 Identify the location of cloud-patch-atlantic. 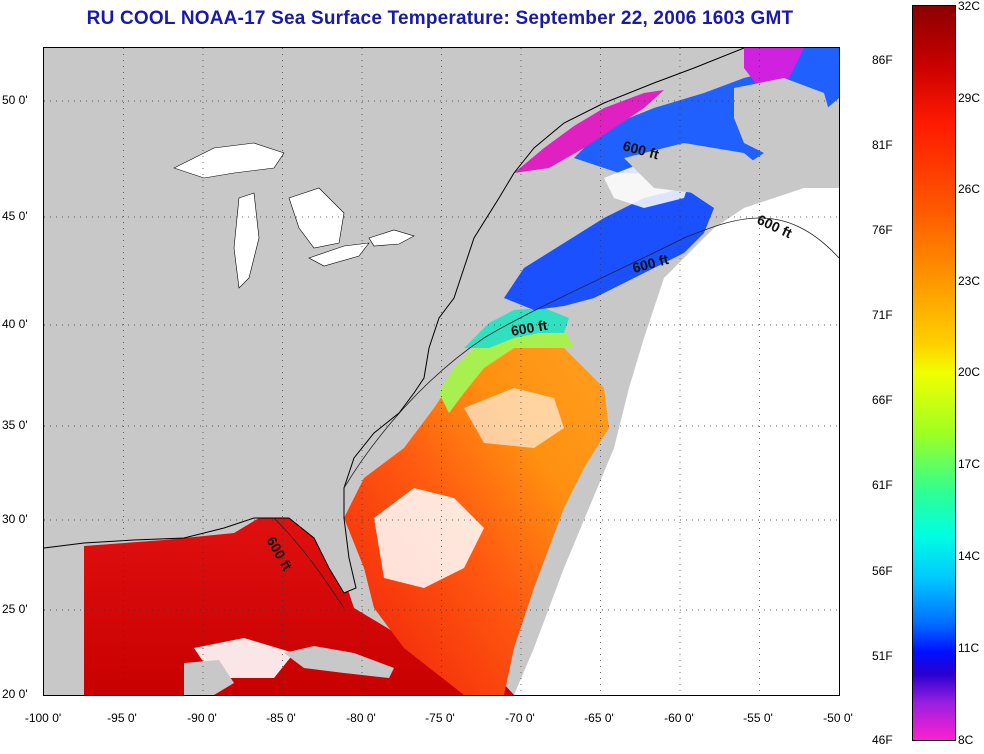
(429, 538).